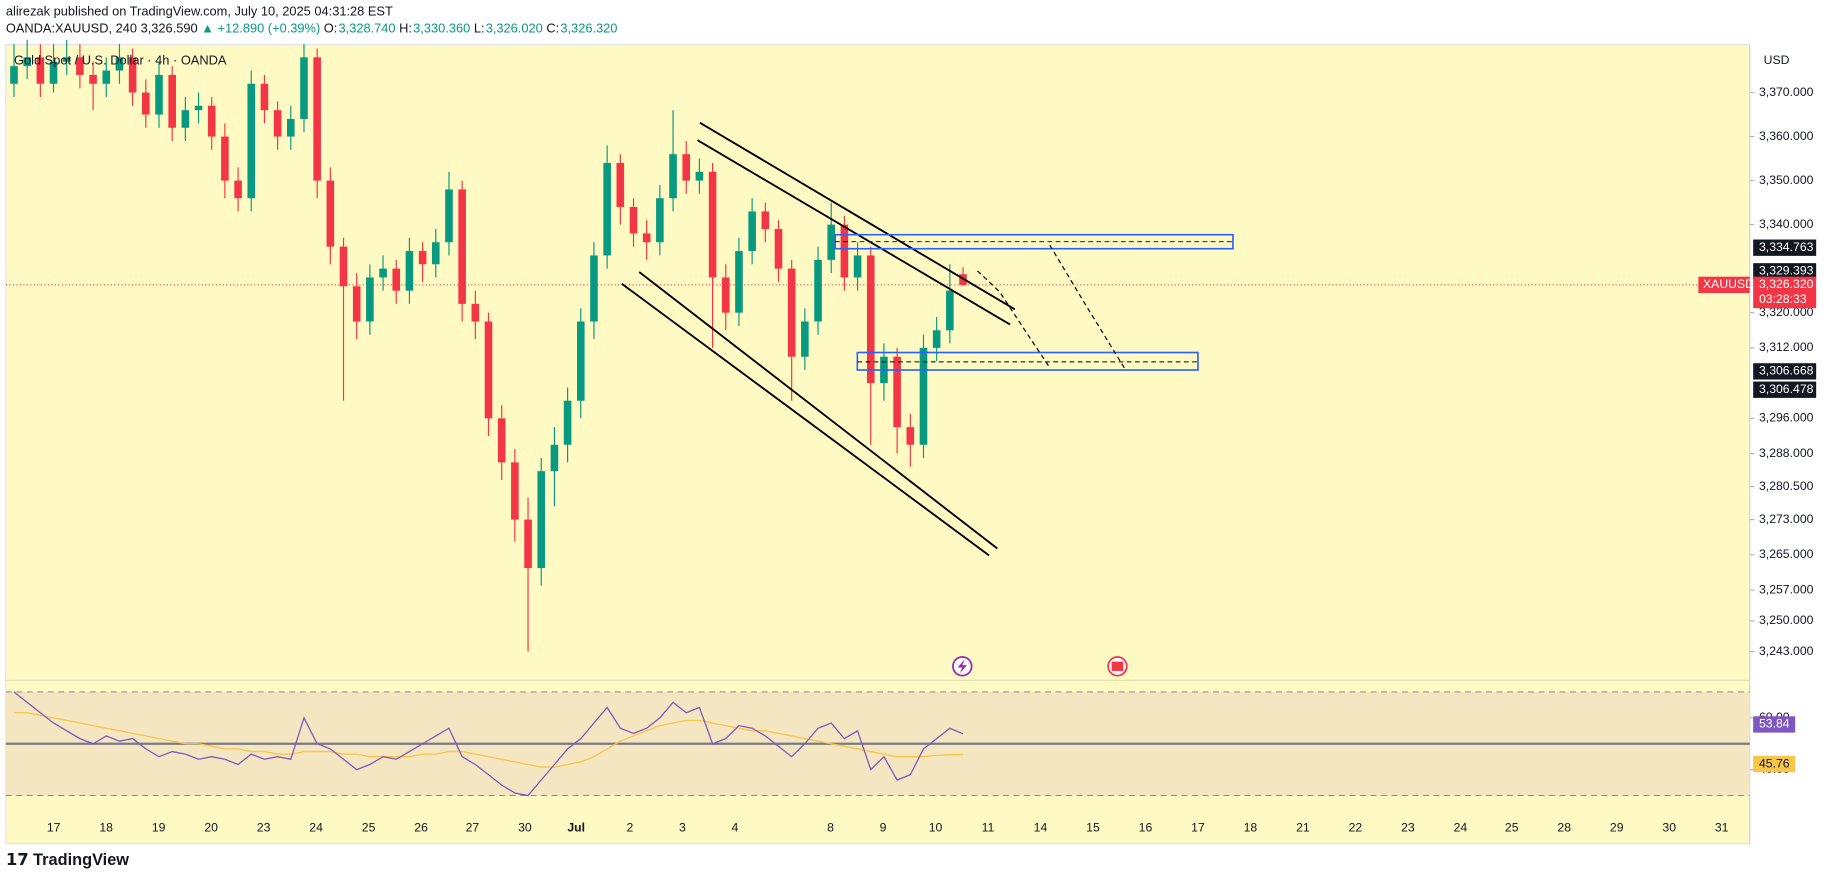 This screenshot has height=880, width=1829. Describe the element at coordinates (1786, 92) in the screenshot. I see `y-tick-label: 3,370.000` at that location.